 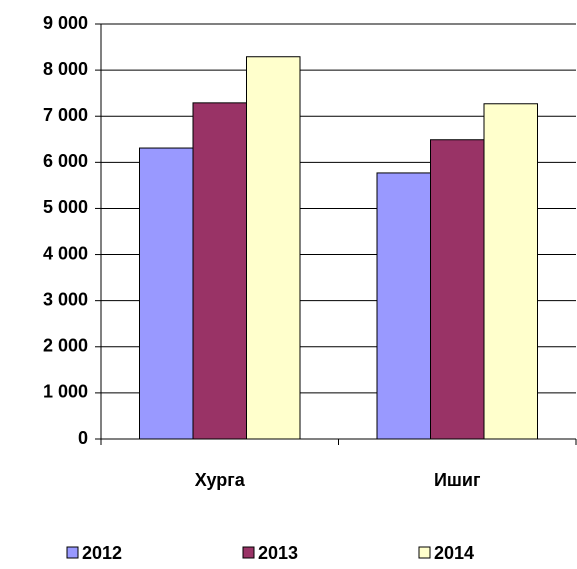 I want to click on x-tick-label: Хурга, so click(x=220, y=480).